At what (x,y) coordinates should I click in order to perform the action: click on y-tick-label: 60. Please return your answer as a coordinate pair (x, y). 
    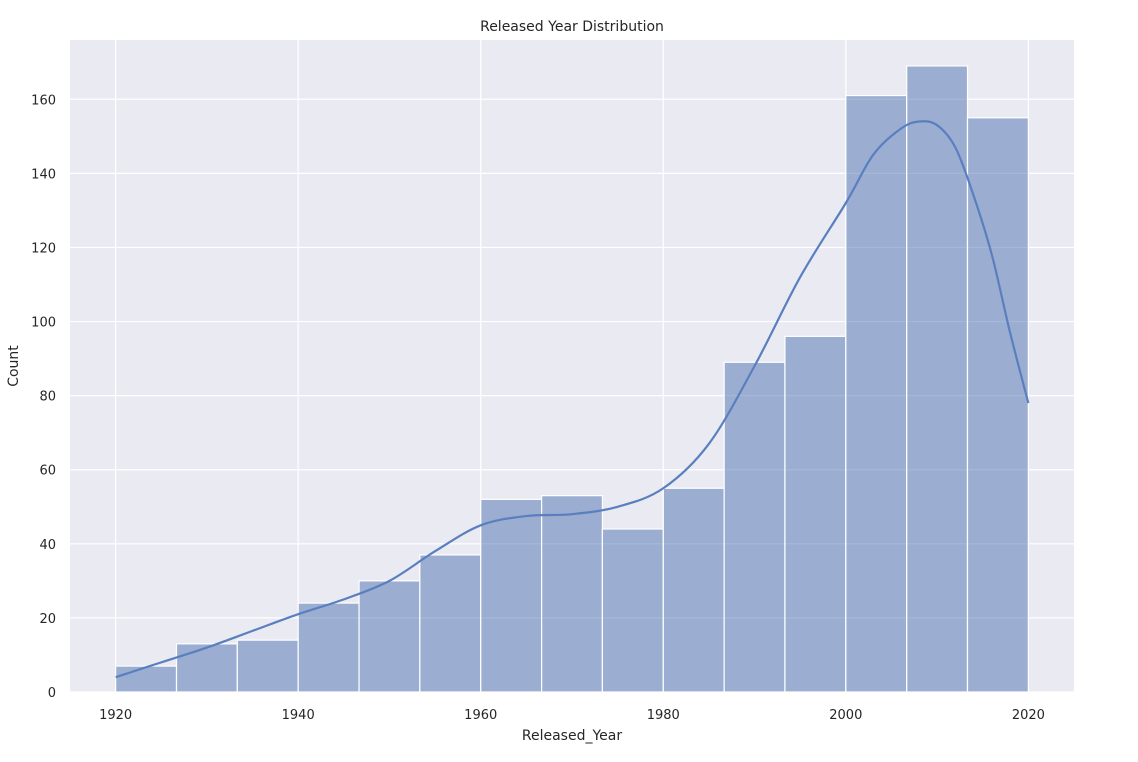
    Looking at the image, I should click on (47, 471).